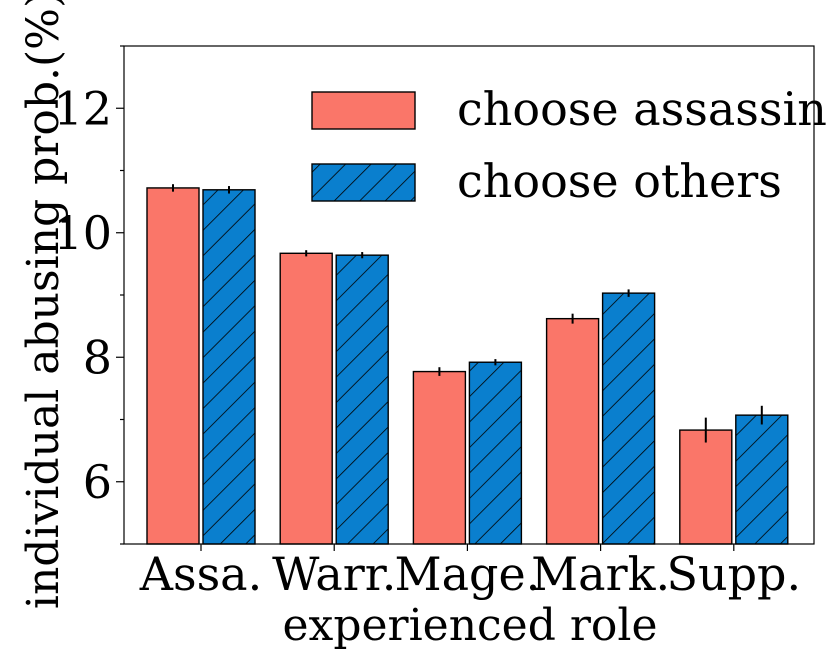  Describe the element at coordinates (97, 482) in the screenshot. I see `y-tick-label: 6` at that location.